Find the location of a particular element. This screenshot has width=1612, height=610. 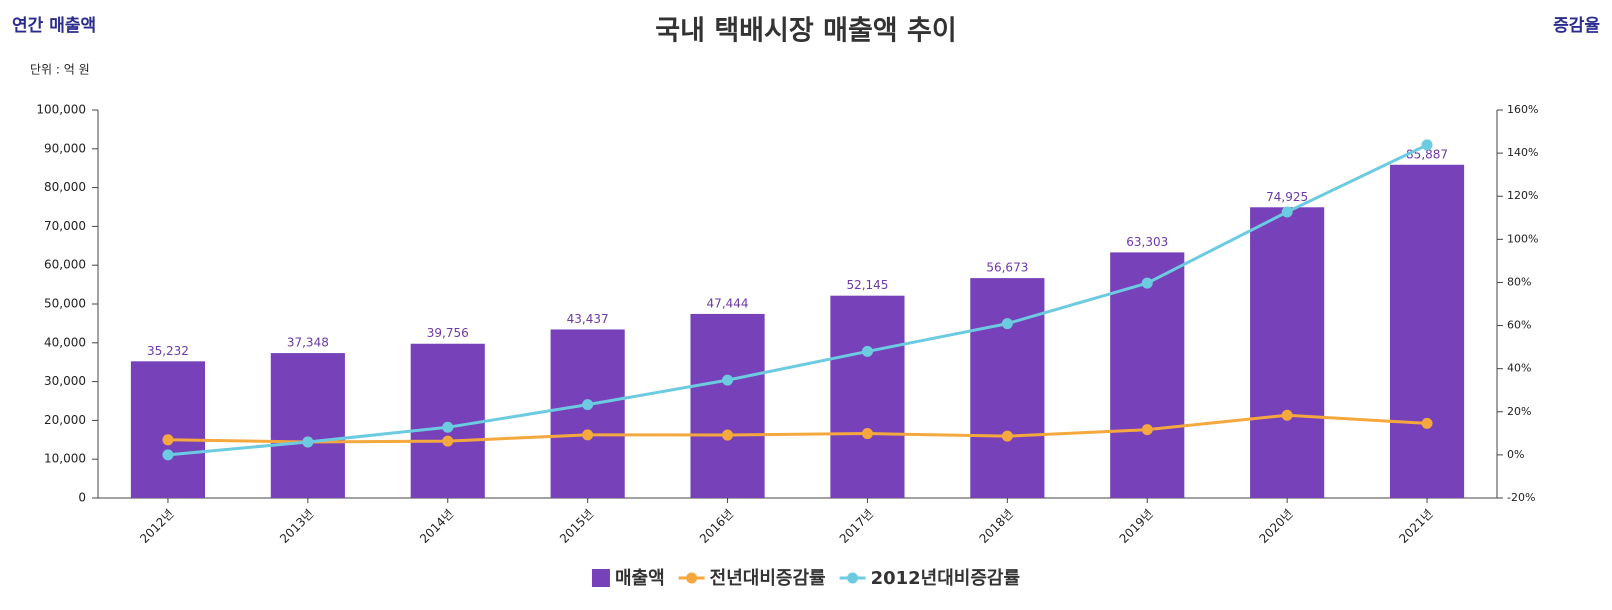

y-tick-label: 60,000 is located at coordinates (65, 265).